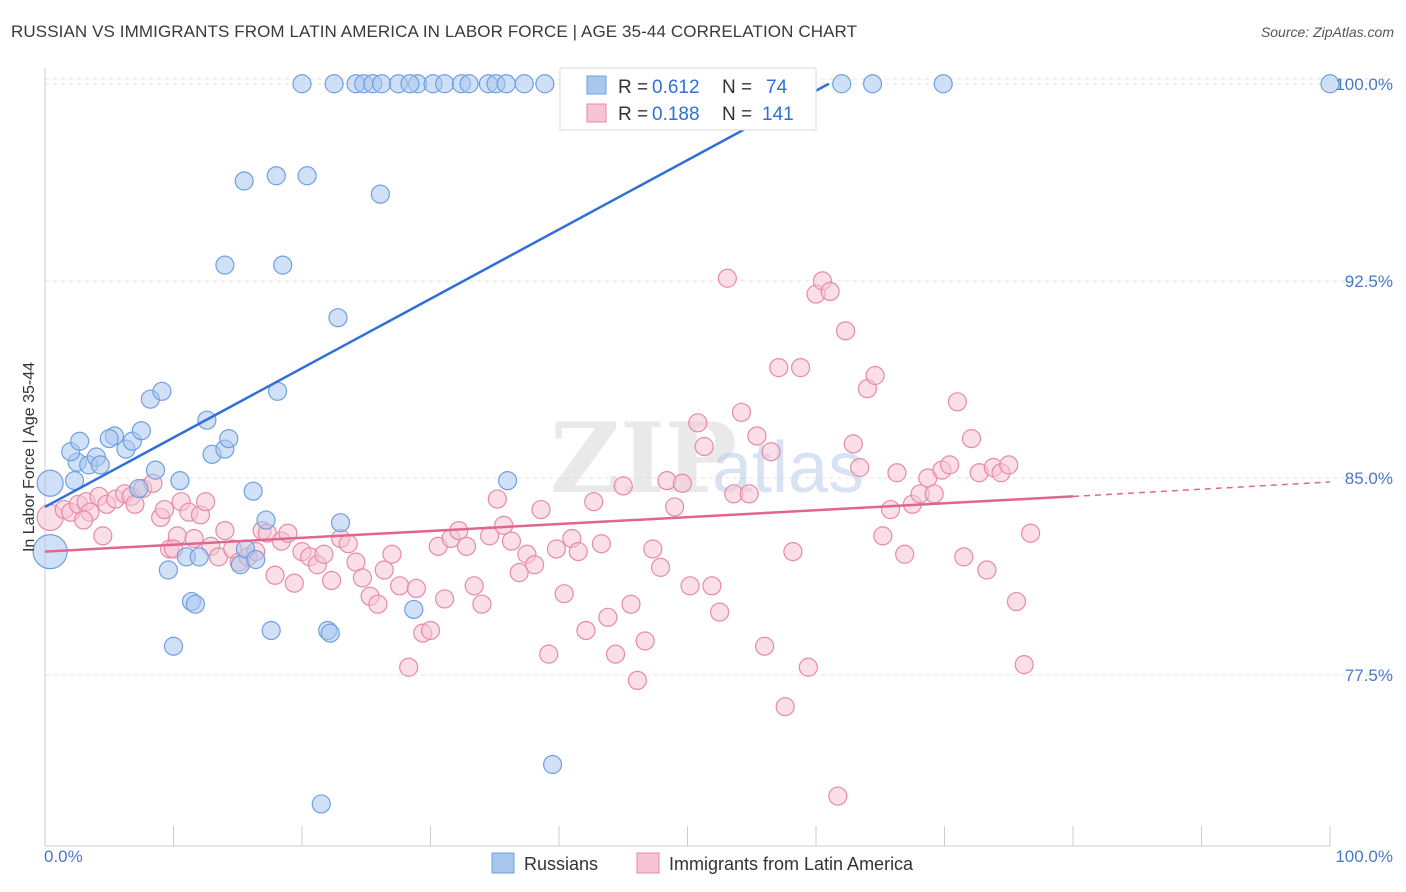 The height and width of the screenshot is (892, 1406). Describe the element at coordinates (596, 85) in the screenshot. I see `legend-swatch-russians` at that location.